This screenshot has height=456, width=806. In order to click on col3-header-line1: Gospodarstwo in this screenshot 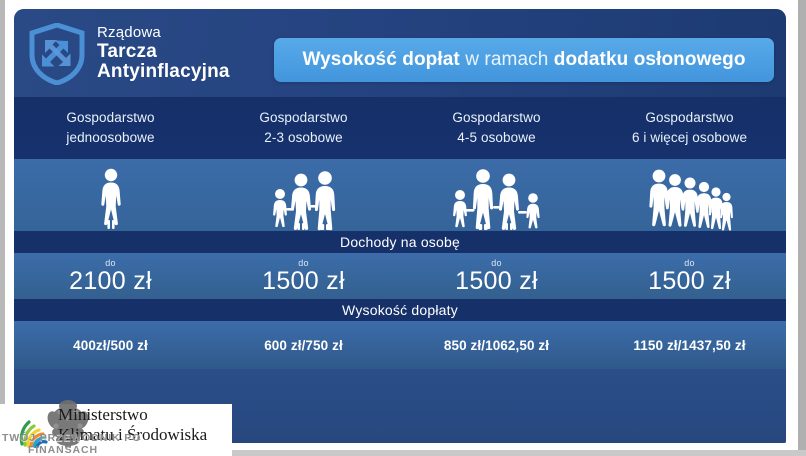, I will do `click(496, 118)`.